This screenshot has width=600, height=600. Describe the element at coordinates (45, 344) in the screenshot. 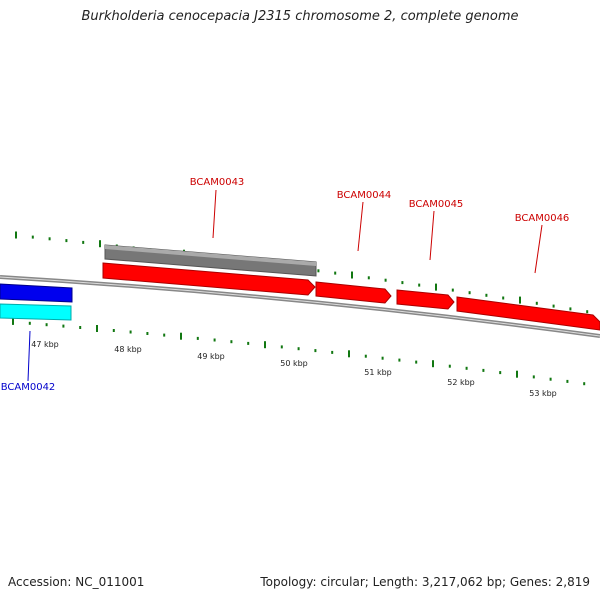

I see `kbp-label: 47 kbp` at that location.